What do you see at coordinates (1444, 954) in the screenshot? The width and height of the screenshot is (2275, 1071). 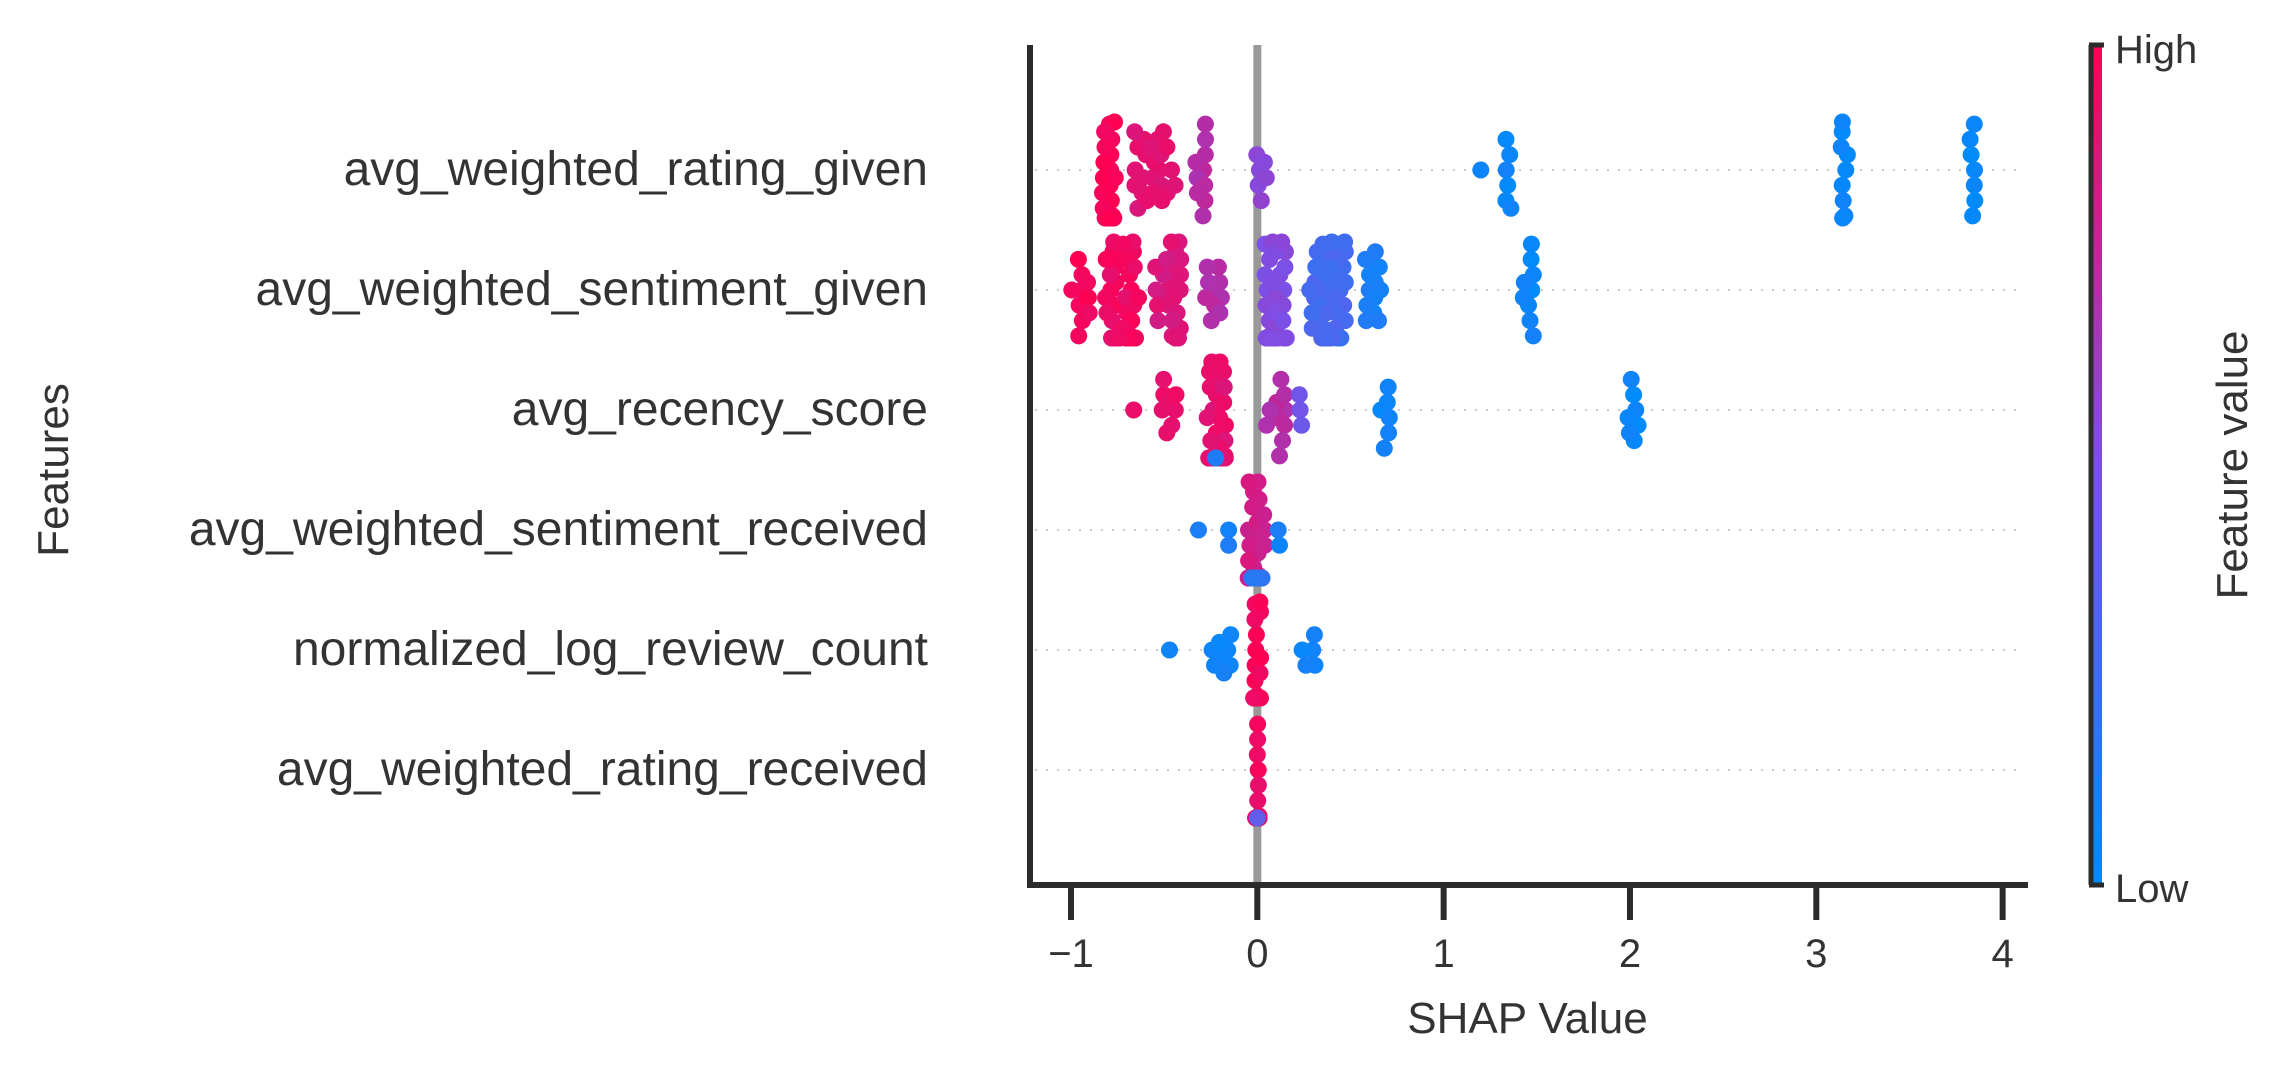 I see `x-tick-label: 1` at bounding box center [1444, 954].